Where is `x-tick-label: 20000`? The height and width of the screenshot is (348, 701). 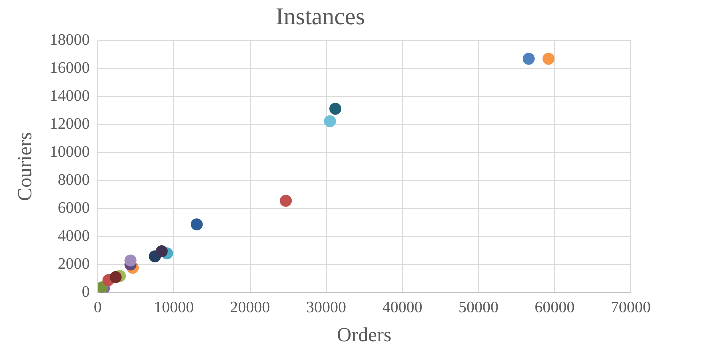
x-tick-label: 20000 is located at coordinates (250, 308).